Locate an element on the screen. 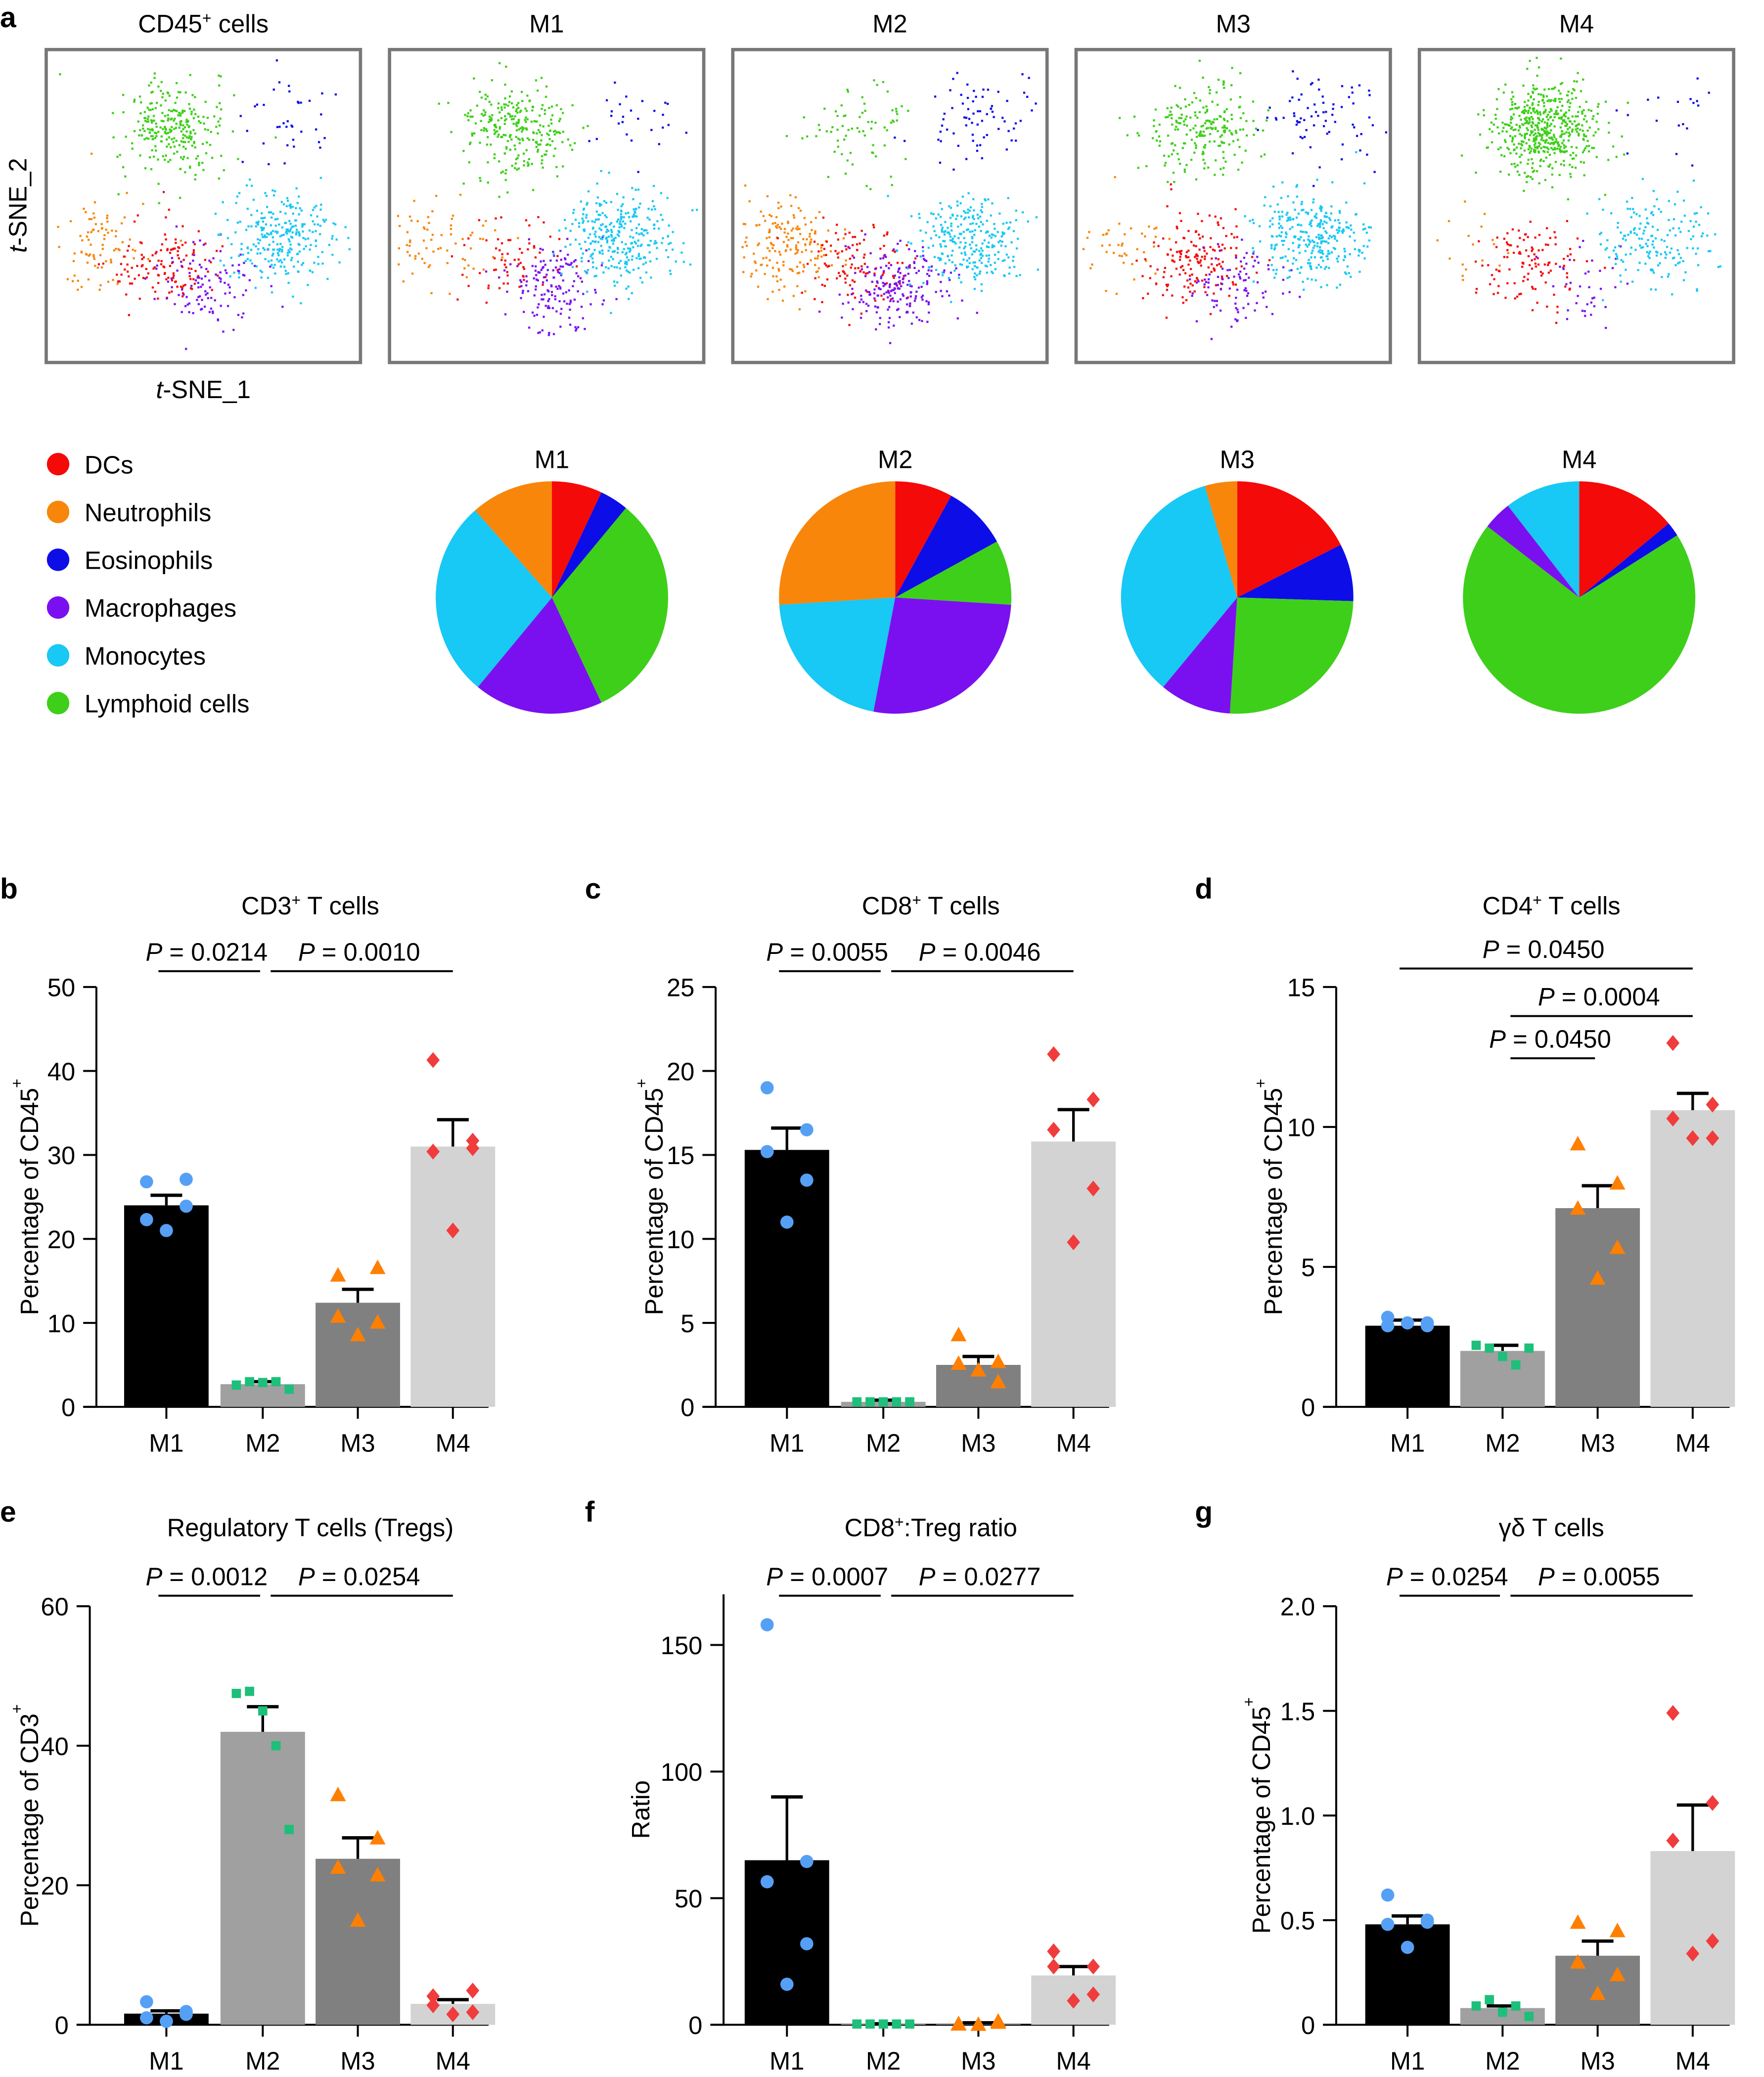  y-tick-label: 5 is located at coordinates (687, 1323).